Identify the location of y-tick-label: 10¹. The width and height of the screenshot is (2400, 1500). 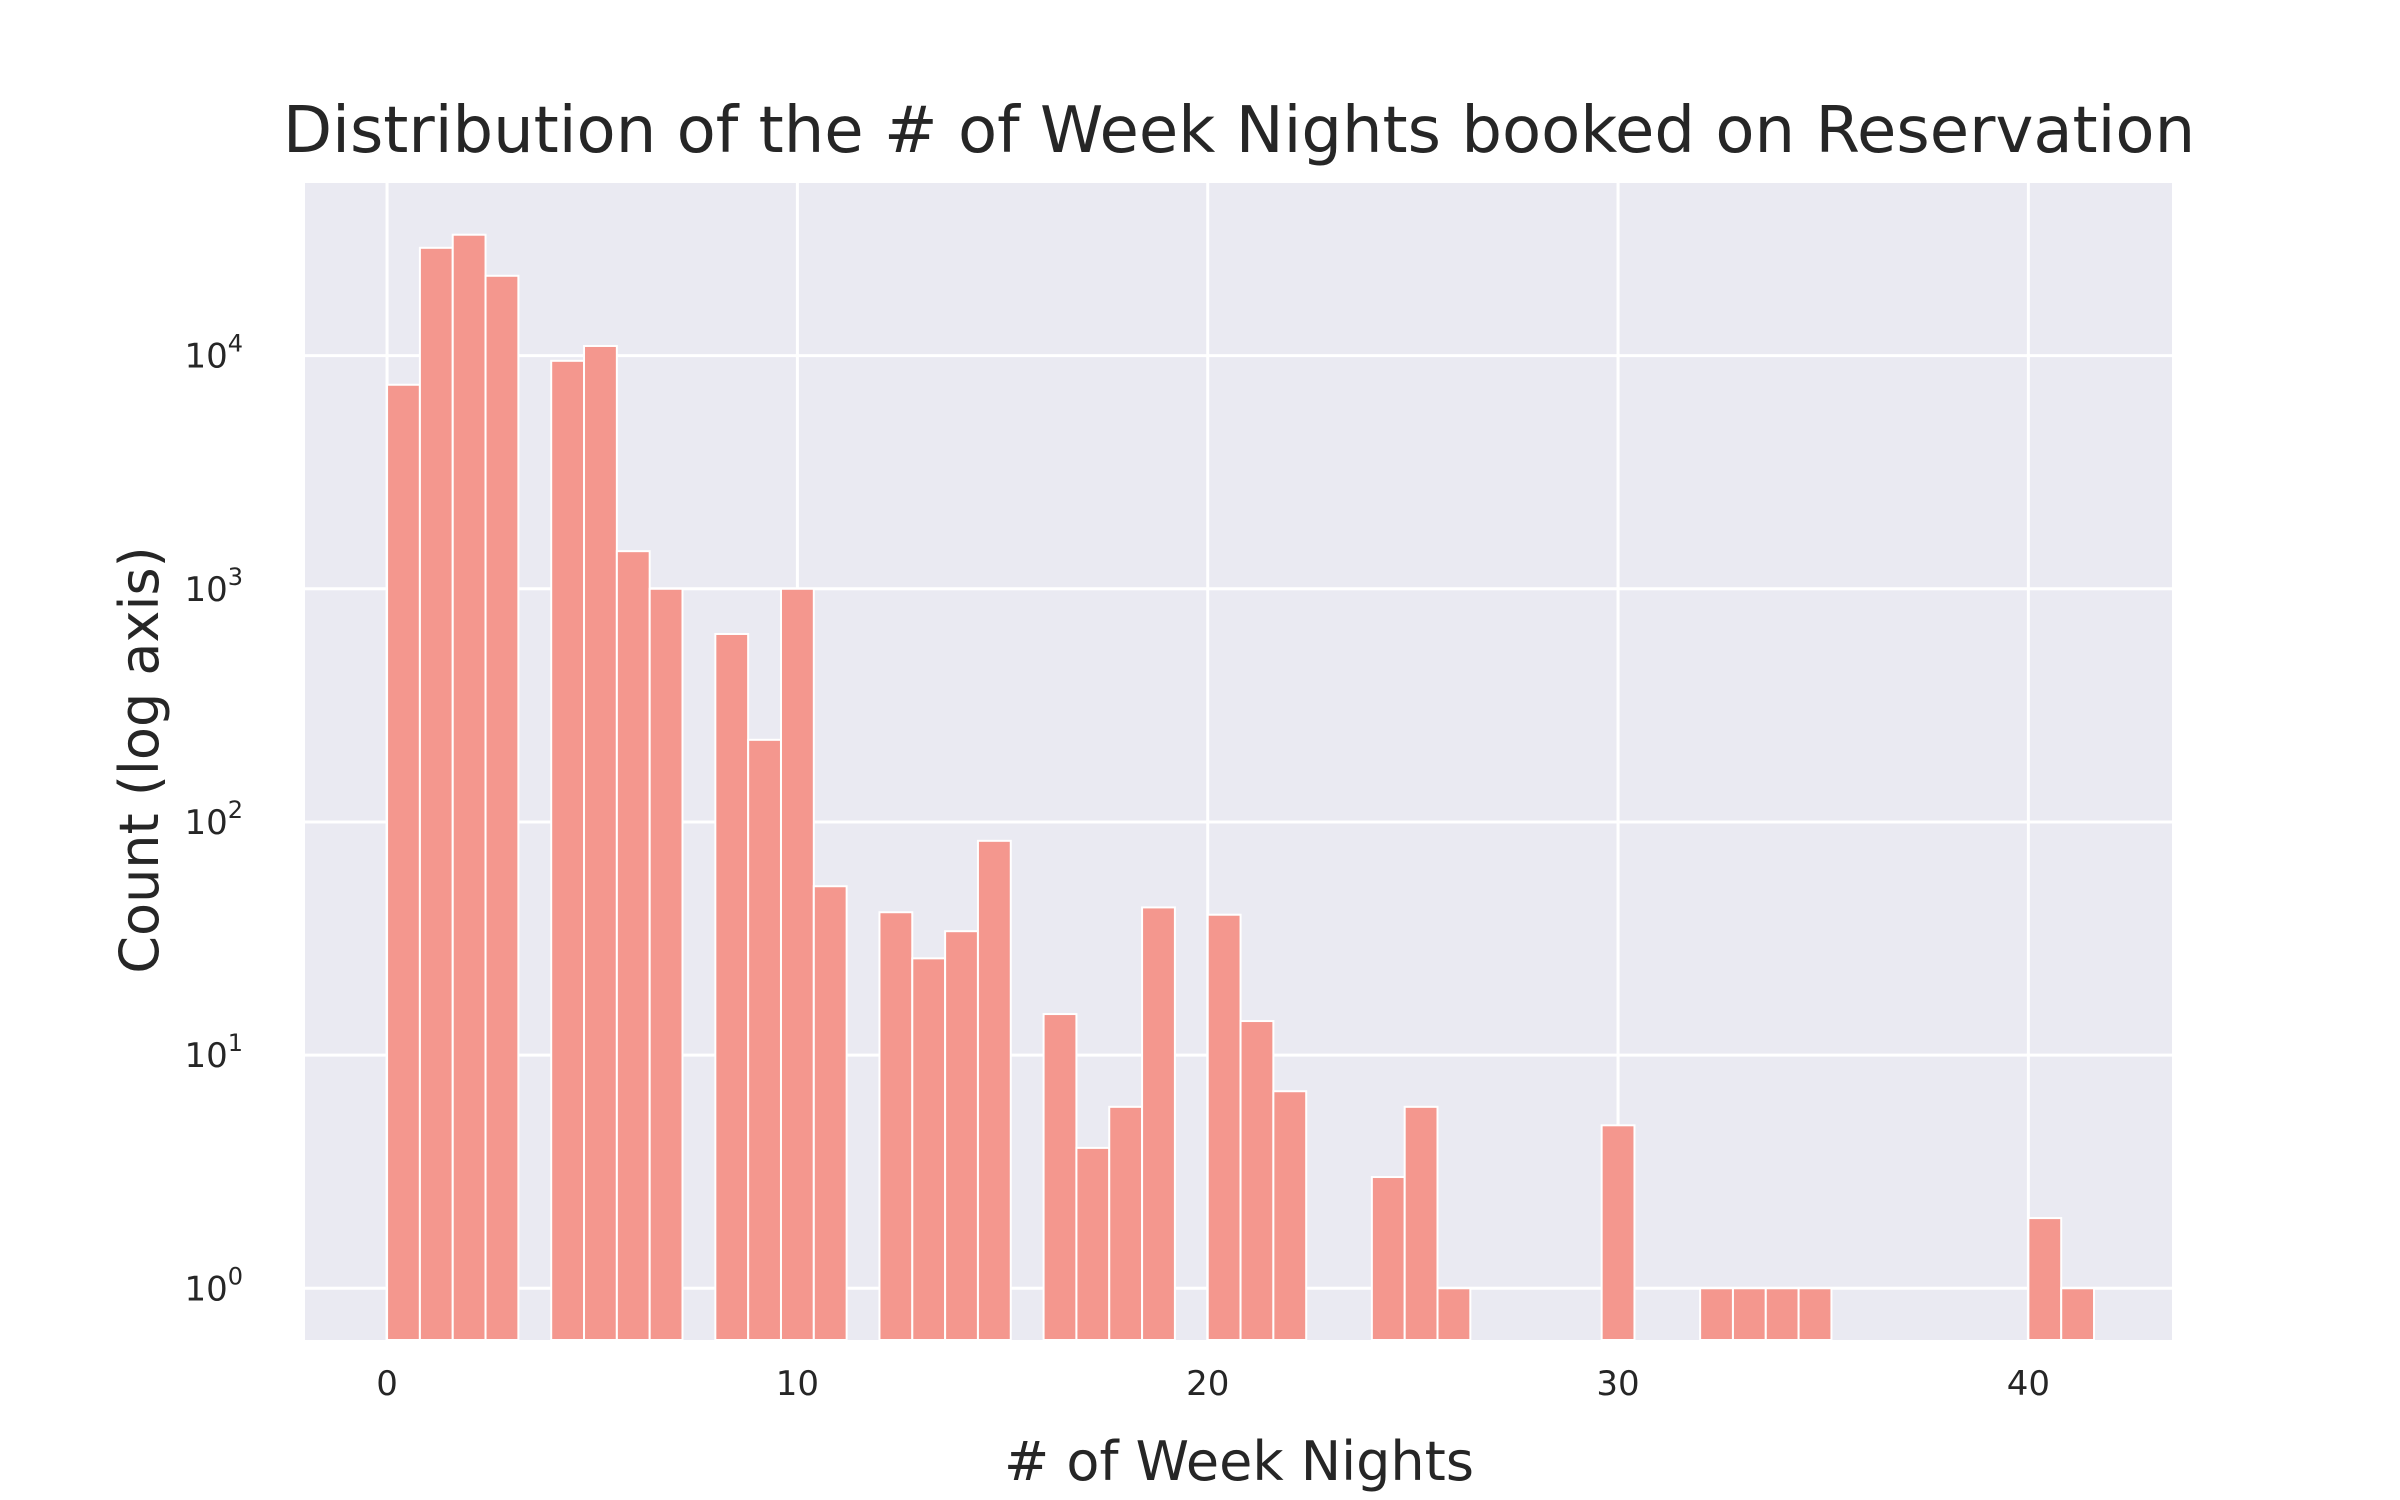
(213, 1052).